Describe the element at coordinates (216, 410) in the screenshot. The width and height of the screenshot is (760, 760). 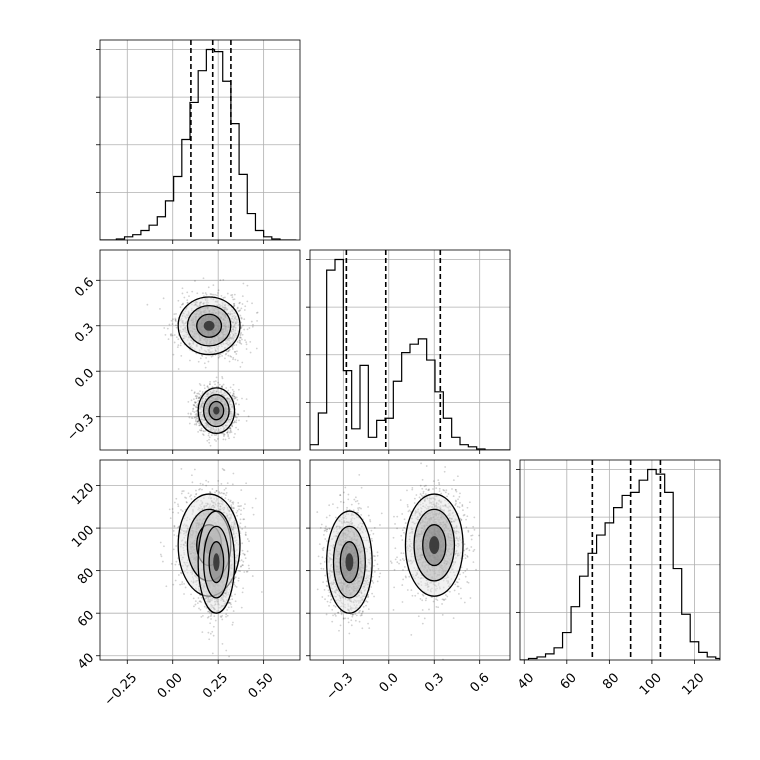
I see `density-contour` at that location.